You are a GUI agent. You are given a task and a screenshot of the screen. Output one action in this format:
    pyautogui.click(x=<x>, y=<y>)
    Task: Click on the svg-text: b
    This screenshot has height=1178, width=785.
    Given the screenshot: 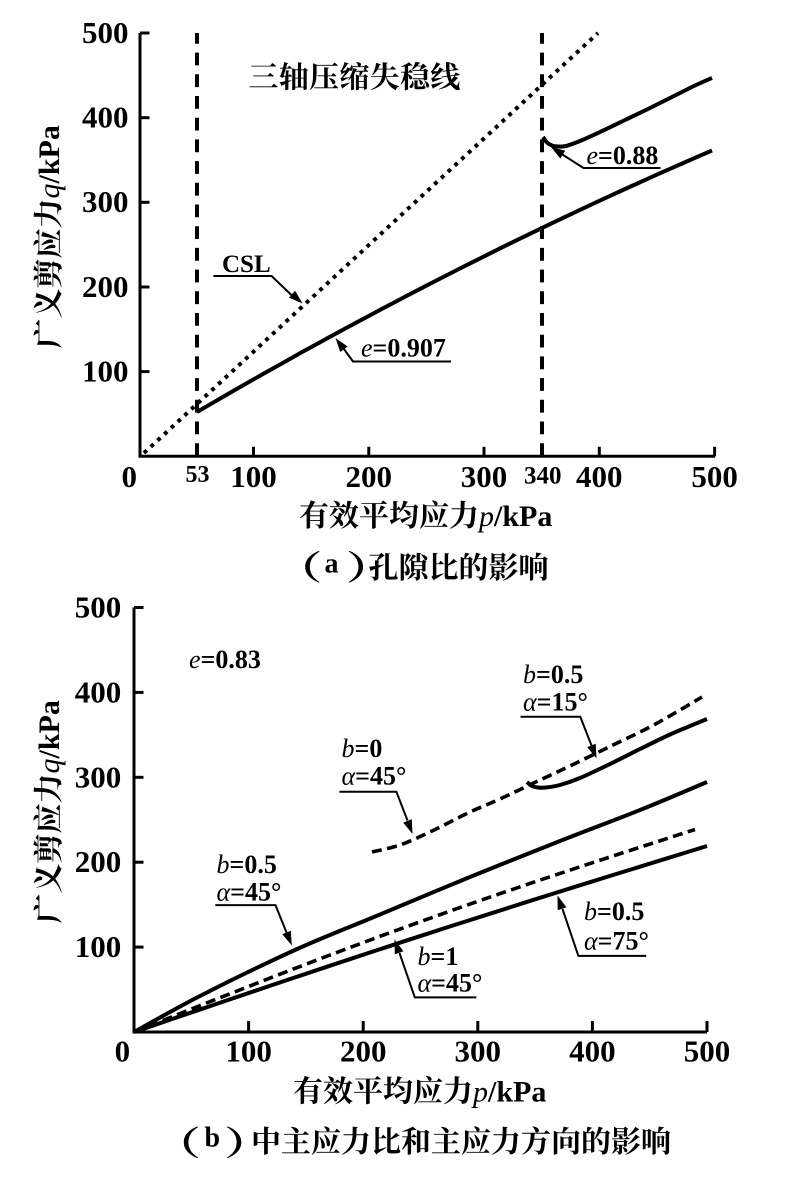 What is the action you would take?
    pyautogui.click(x=213, y=1138)
    